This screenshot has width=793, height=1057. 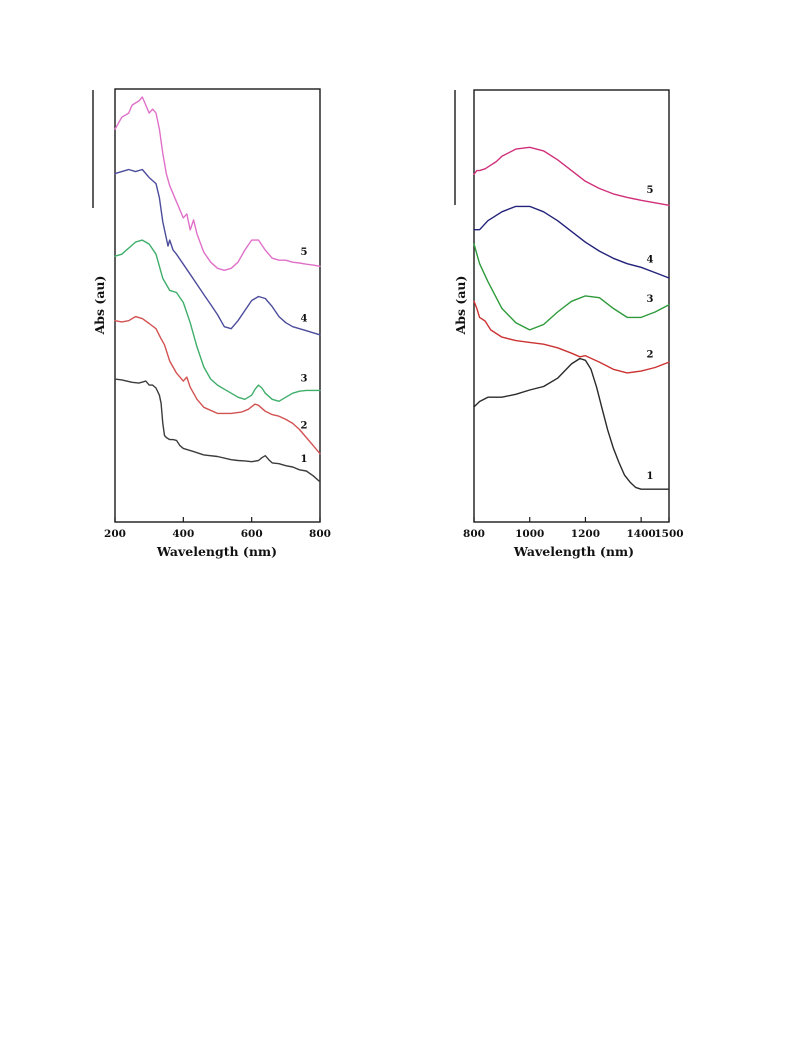 What do you see at coordinates (573, 551) in the screenshot?
I see `right-x-axis-title: Wavelength (nm)` at bounding box center [573, 551].